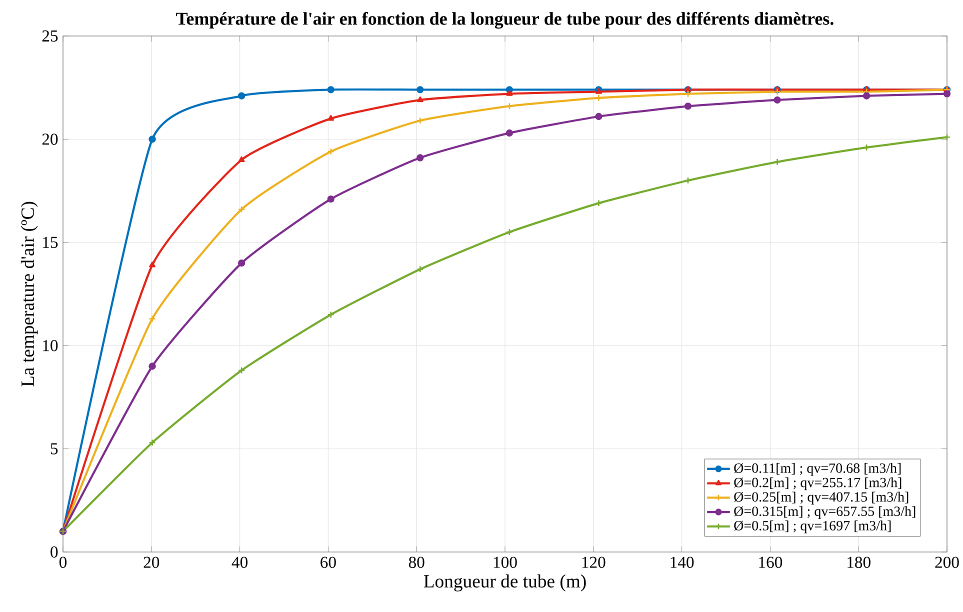  What do you see at coordinates (50, 242) in the screenshot?
I see `y-tick-label: 15` at bounding box center [50, 242].